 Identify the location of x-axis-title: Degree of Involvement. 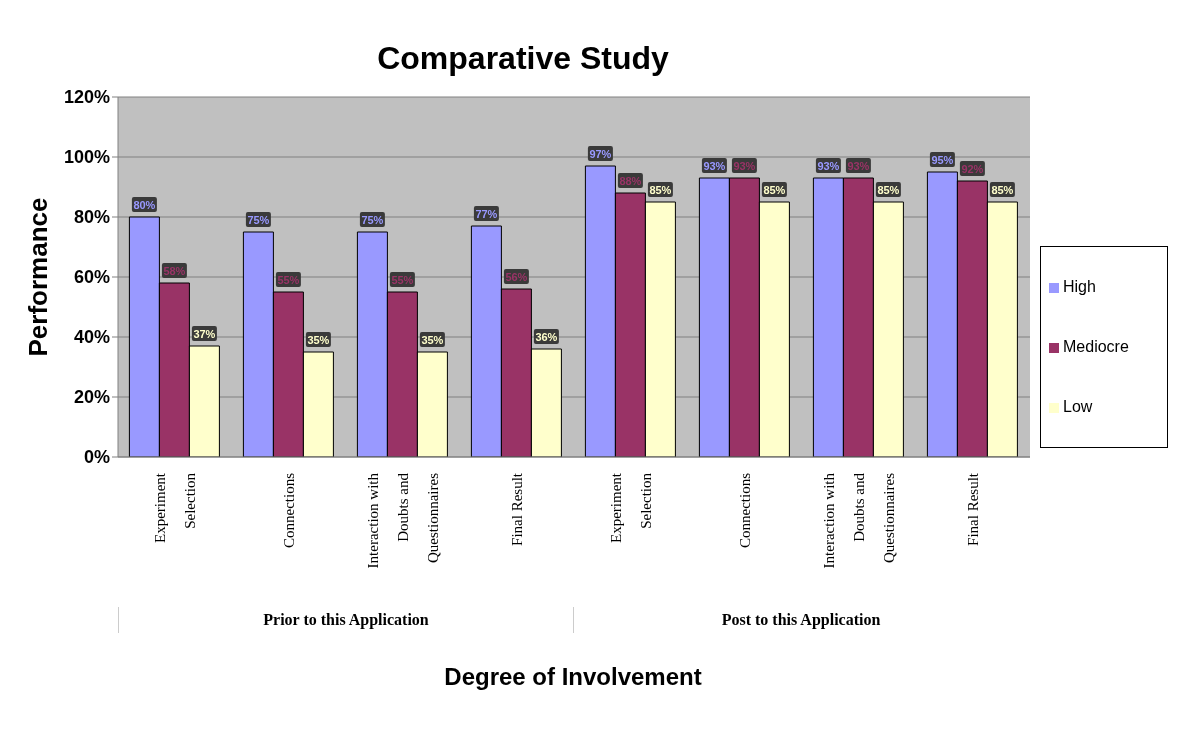
(573, 677).